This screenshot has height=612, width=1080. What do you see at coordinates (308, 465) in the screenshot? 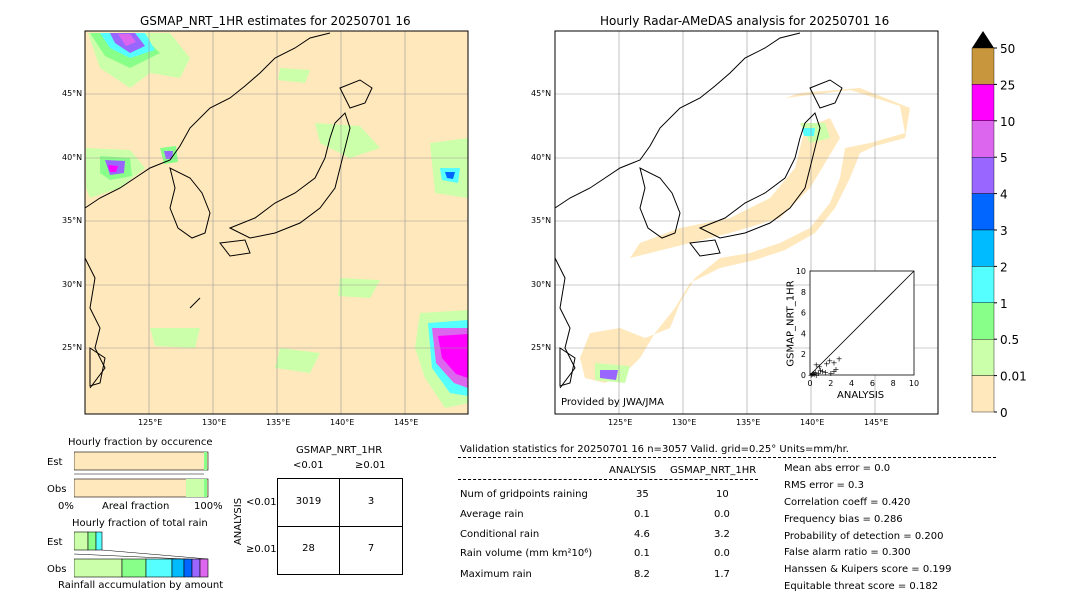
I see `contingency-col-lt: <0.01` at bounding box center [308, 465].